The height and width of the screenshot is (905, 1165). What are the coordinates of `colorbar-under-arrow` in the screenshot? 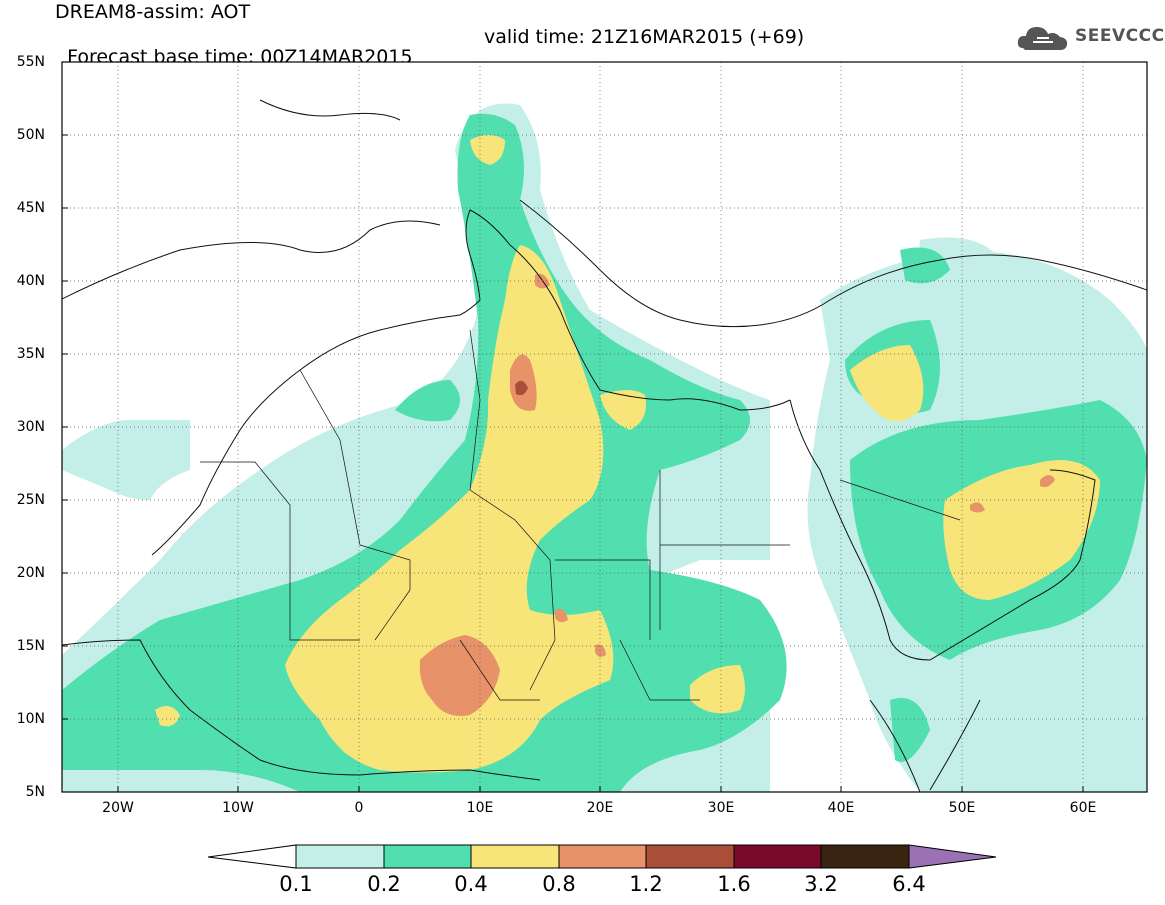 It's located at (252, 856).